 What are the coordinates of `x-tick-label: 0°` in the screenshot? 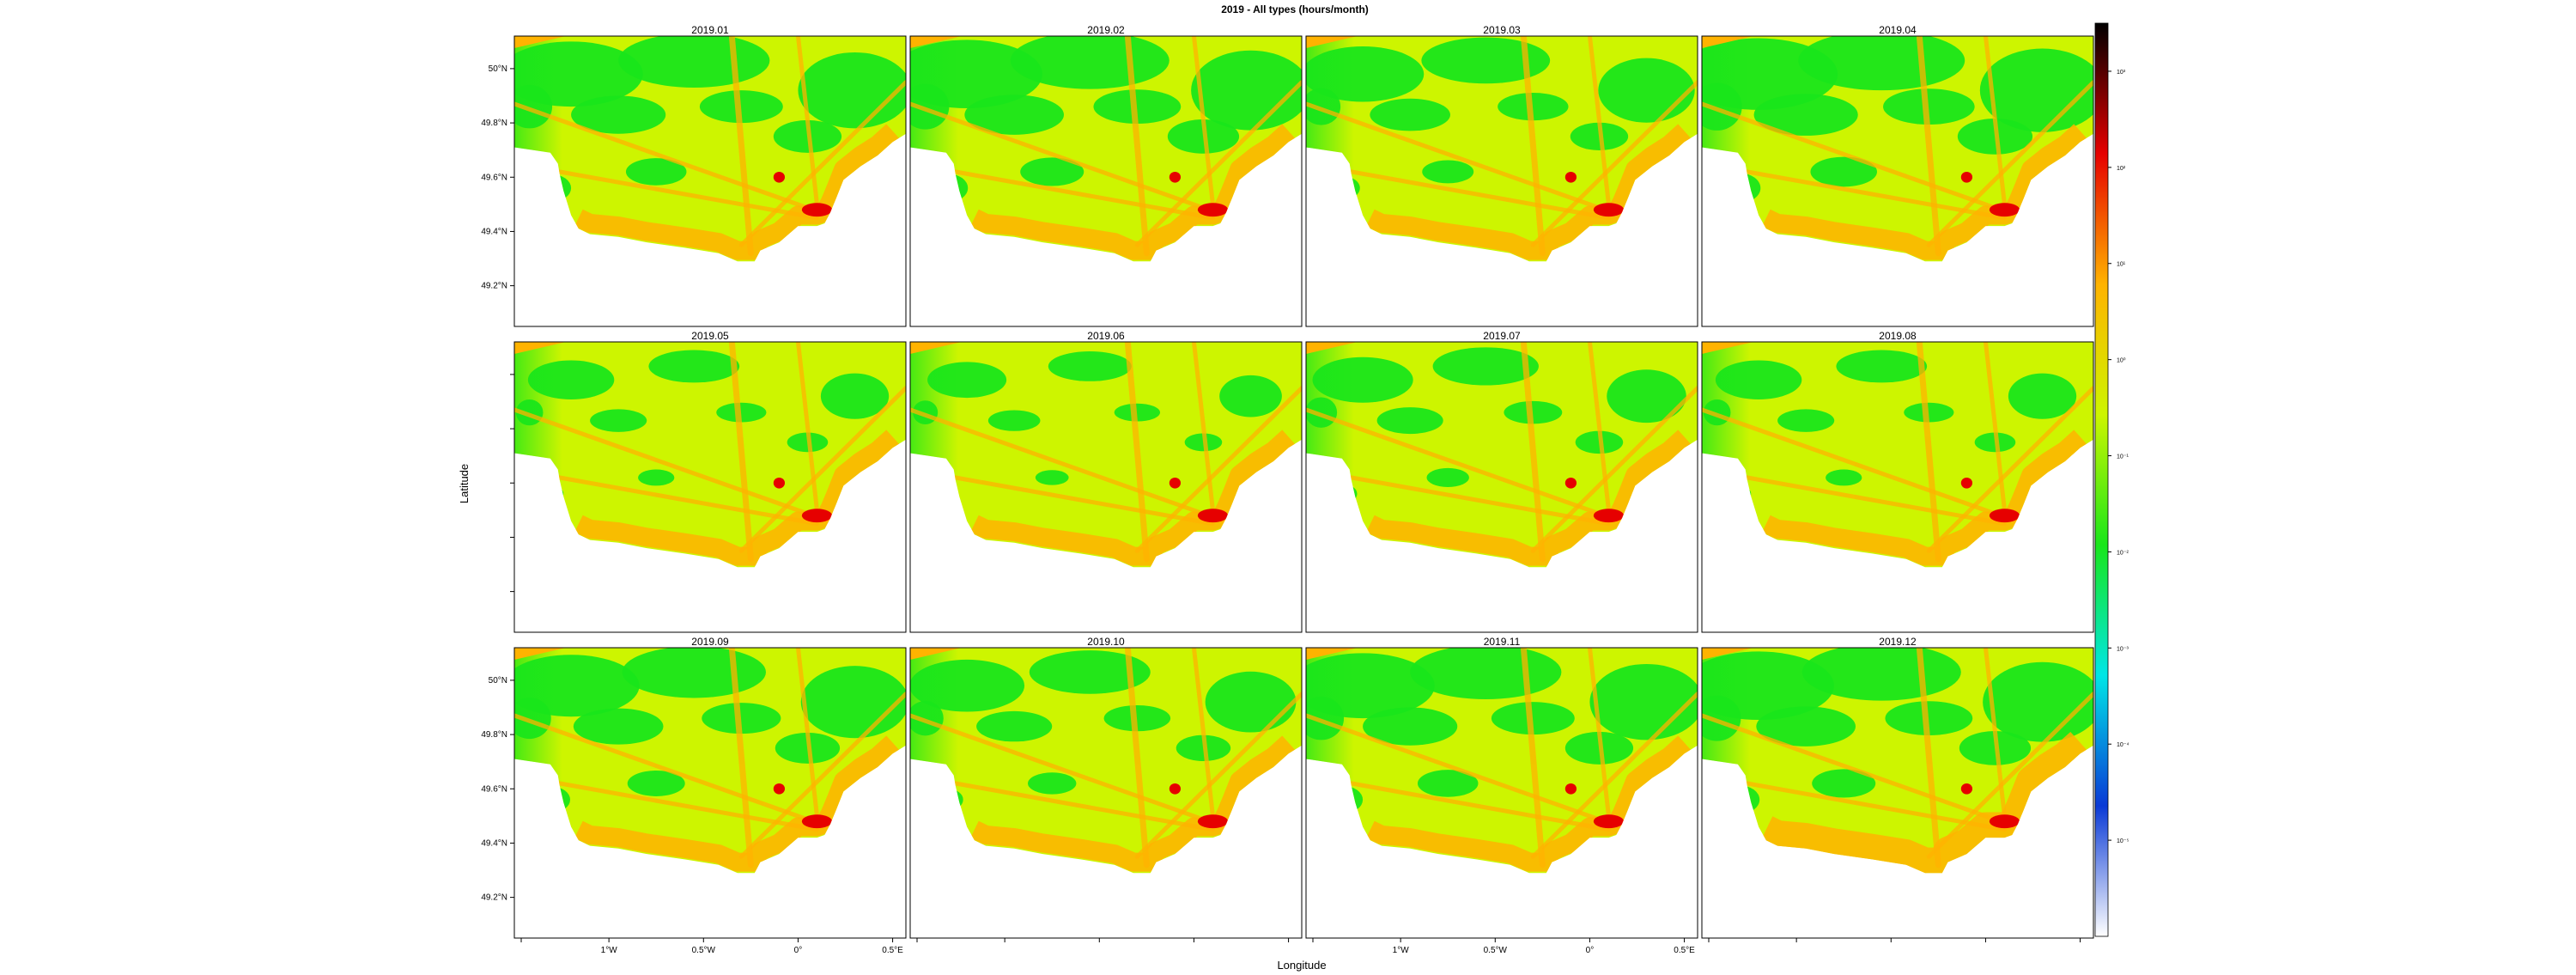 It's located at (799, 951).